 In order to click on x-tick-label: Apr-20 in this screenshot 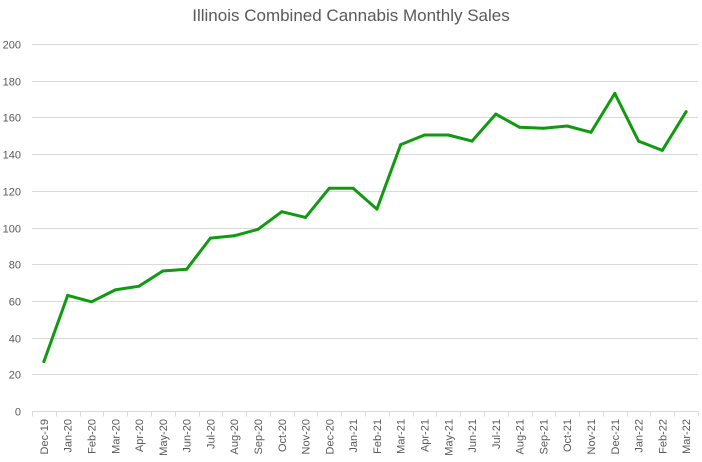, I will do `click(140, 435)`.